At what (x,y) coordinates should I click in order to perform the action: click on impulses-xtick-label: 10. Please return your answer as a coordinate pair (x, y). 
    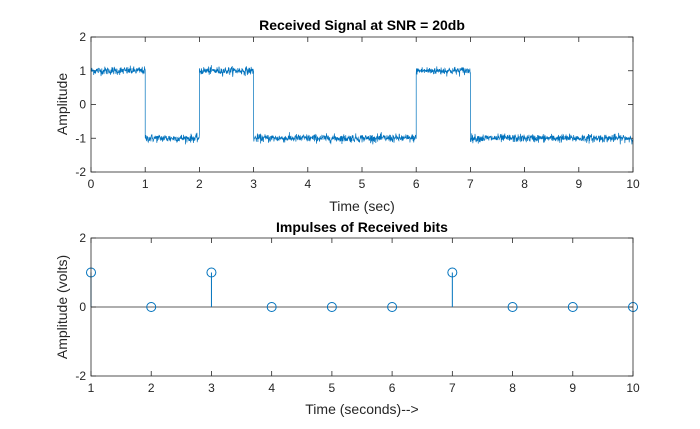
    Looking at the image, I should click on (633, 388).